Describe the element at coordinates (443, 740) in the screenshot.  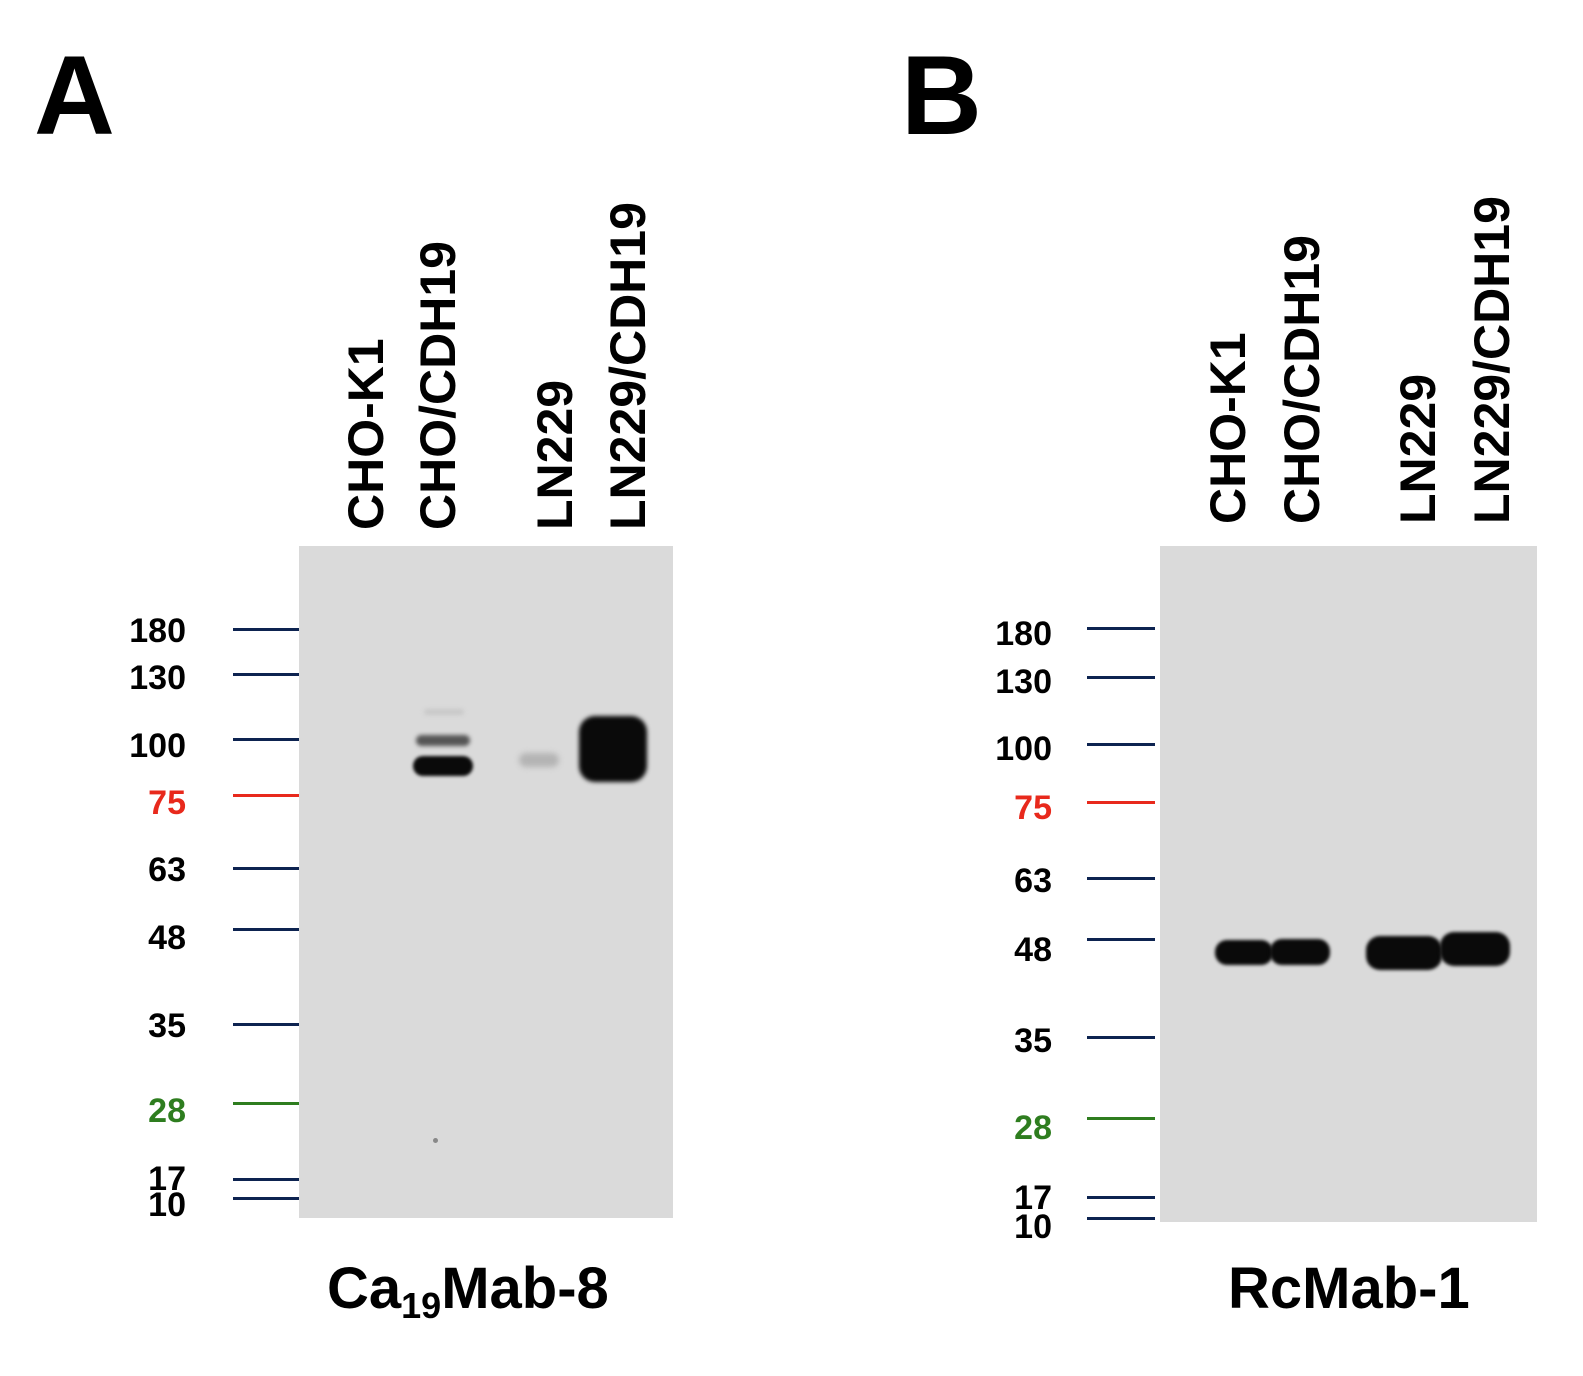
I see `band-cho-cdh19-upper` at that location.